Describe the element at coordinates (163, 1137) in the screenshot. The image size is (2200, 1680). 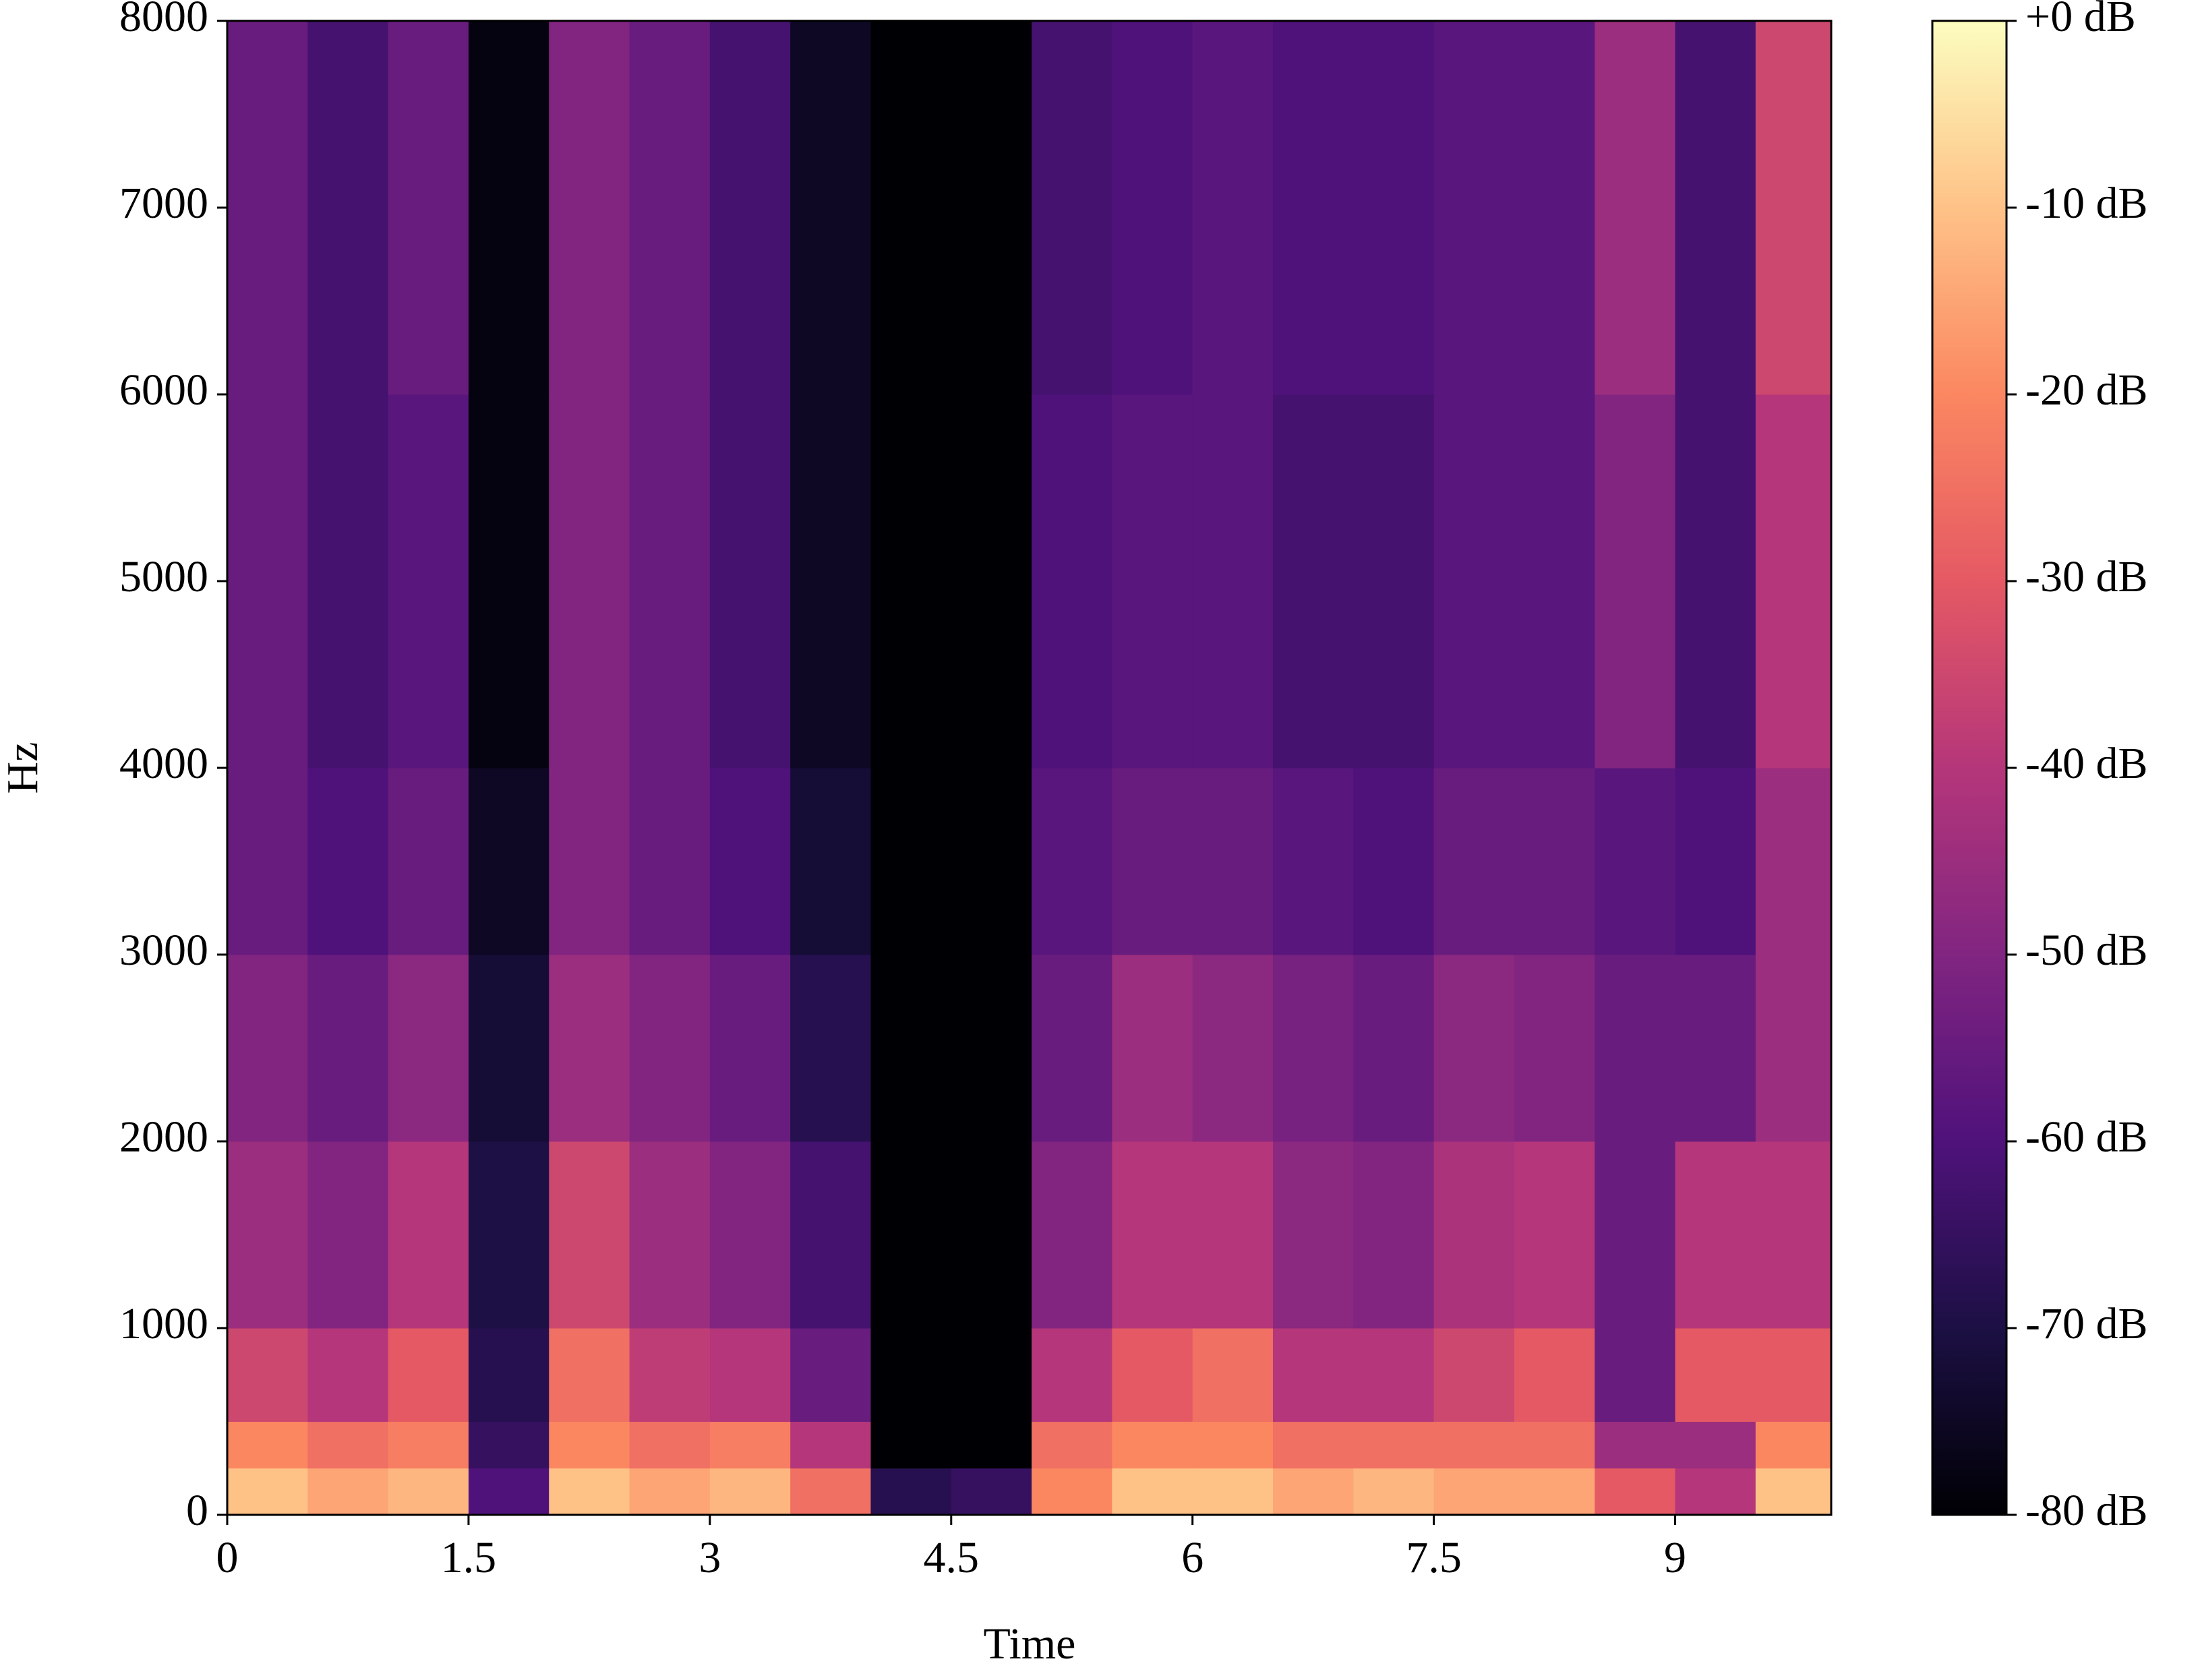
I see `y-tick-label: 2000` at that location.